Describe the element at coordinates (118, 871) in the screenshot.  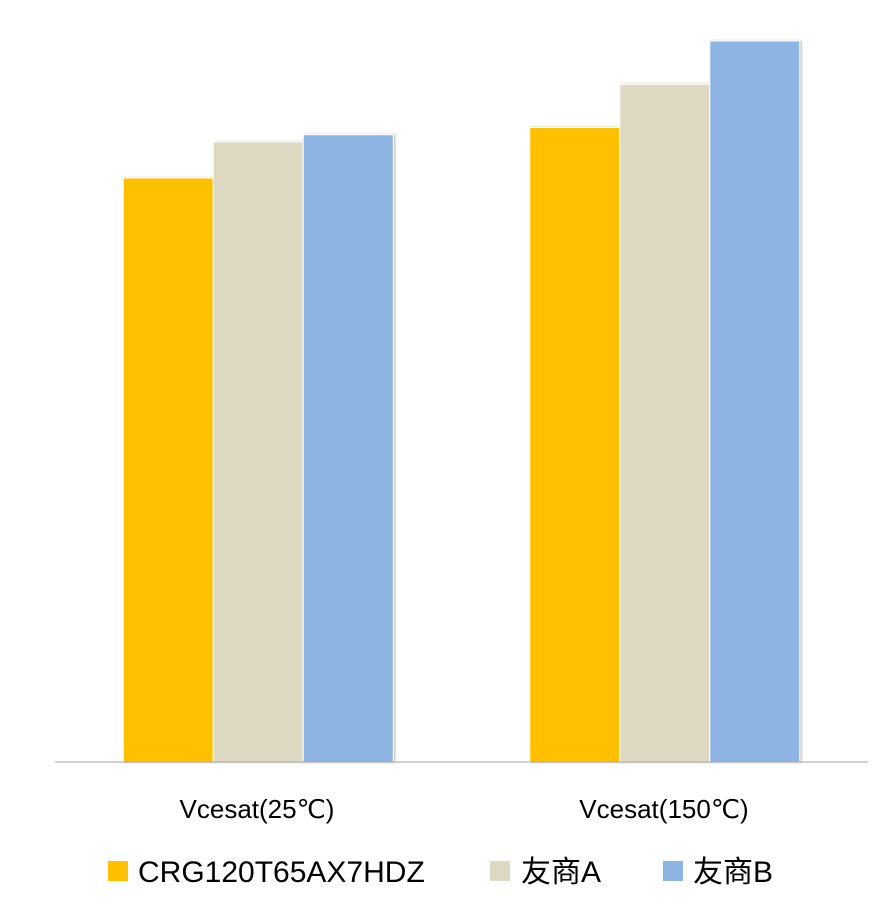
I see `legend-swatch-crg120t65ax7hdz` at that location.